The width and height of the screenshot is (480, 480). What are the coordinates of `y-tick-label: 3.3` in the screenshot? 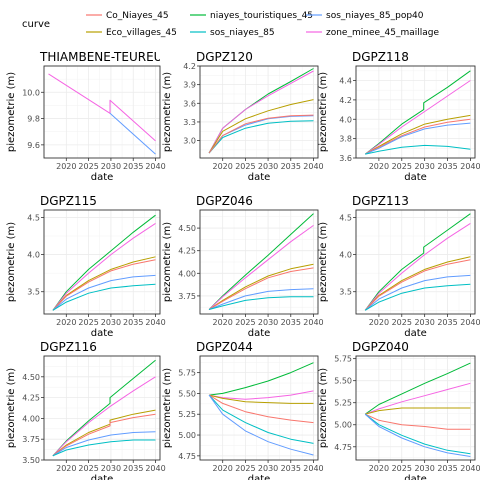 It's located at (189, 122).